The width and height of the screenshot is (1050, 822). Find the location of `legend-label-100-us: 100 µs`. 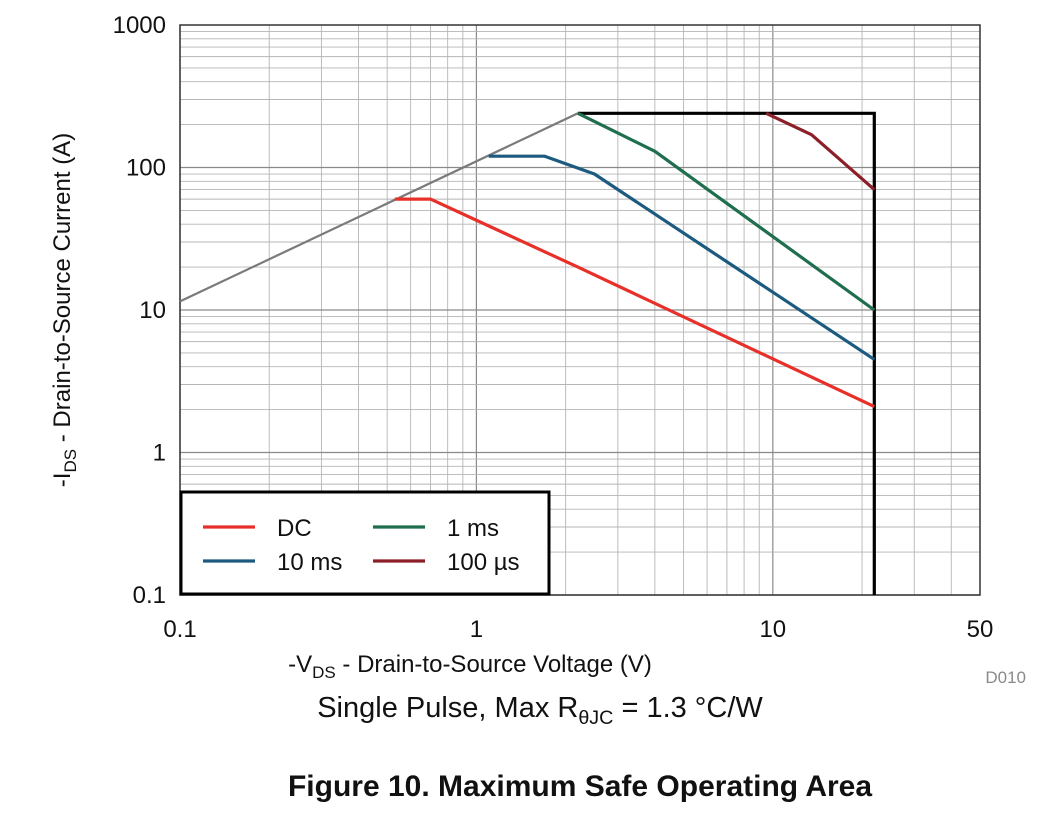

legend-label-100-us: 100 µs is located at coordinates (483, 562).